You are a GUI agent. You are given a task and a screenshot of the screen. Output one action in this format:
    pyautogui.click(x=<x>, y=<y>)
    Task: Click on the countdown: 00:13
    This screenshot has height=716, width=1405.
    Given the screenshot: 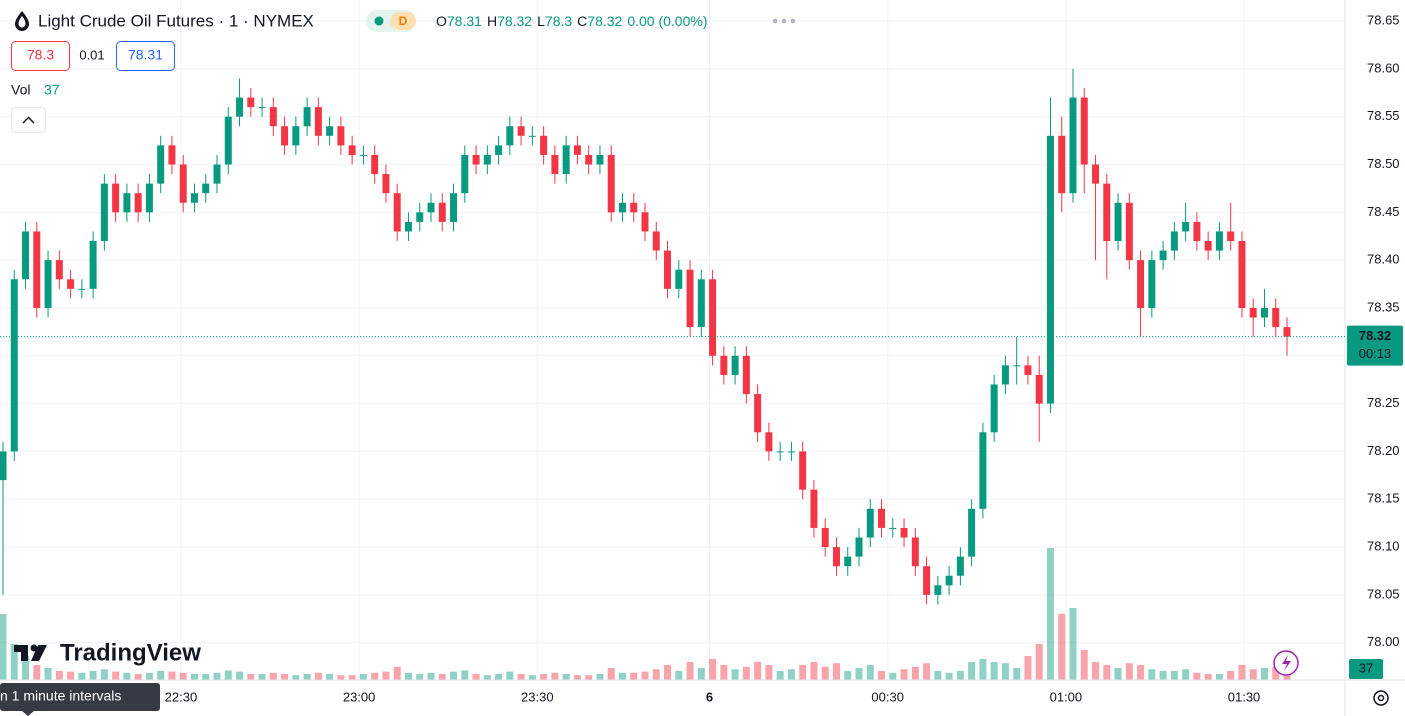 What is the action you would take?
    pyautogui.click(x=1375, y=353)
    